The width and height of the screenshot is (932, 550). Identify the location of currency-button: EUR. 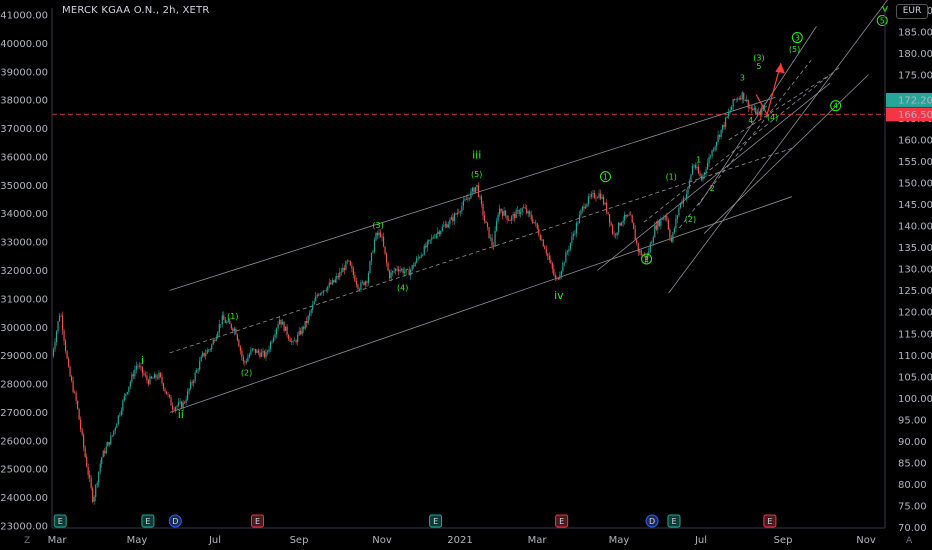
(912, 11).